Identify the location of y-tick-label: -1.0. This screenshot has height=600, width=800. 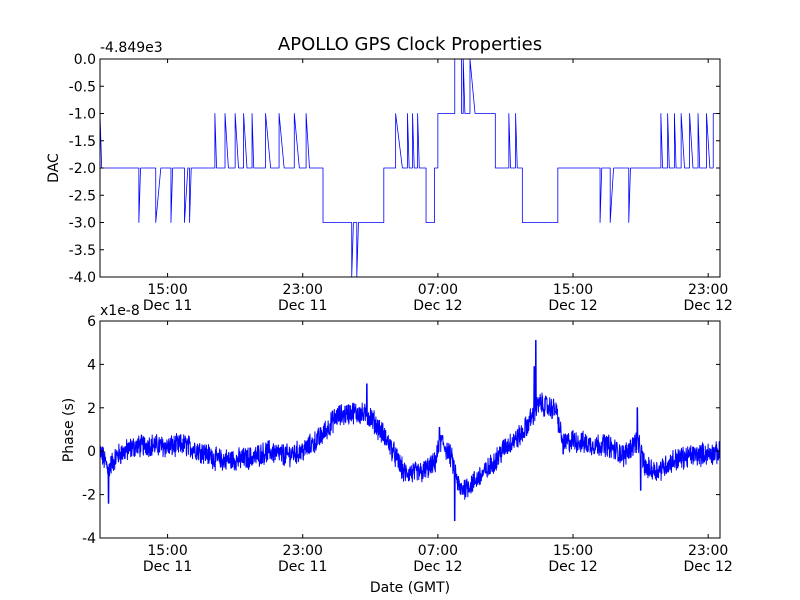
(82, 115).